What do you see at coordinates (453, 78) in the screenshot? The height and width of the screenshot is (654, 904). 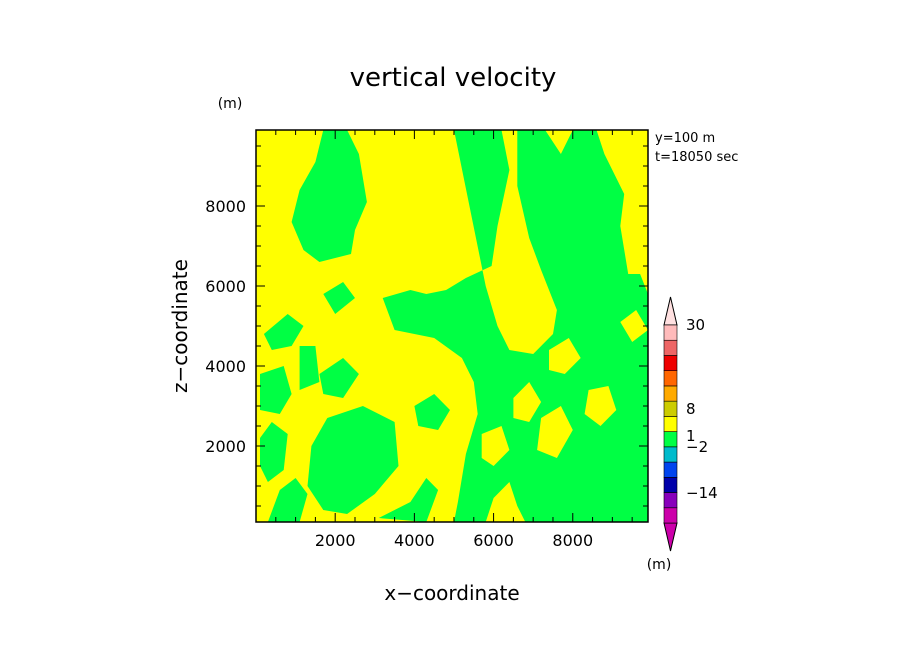 I see `chart-title: vertical velocity` at bounding box center [453, 78].